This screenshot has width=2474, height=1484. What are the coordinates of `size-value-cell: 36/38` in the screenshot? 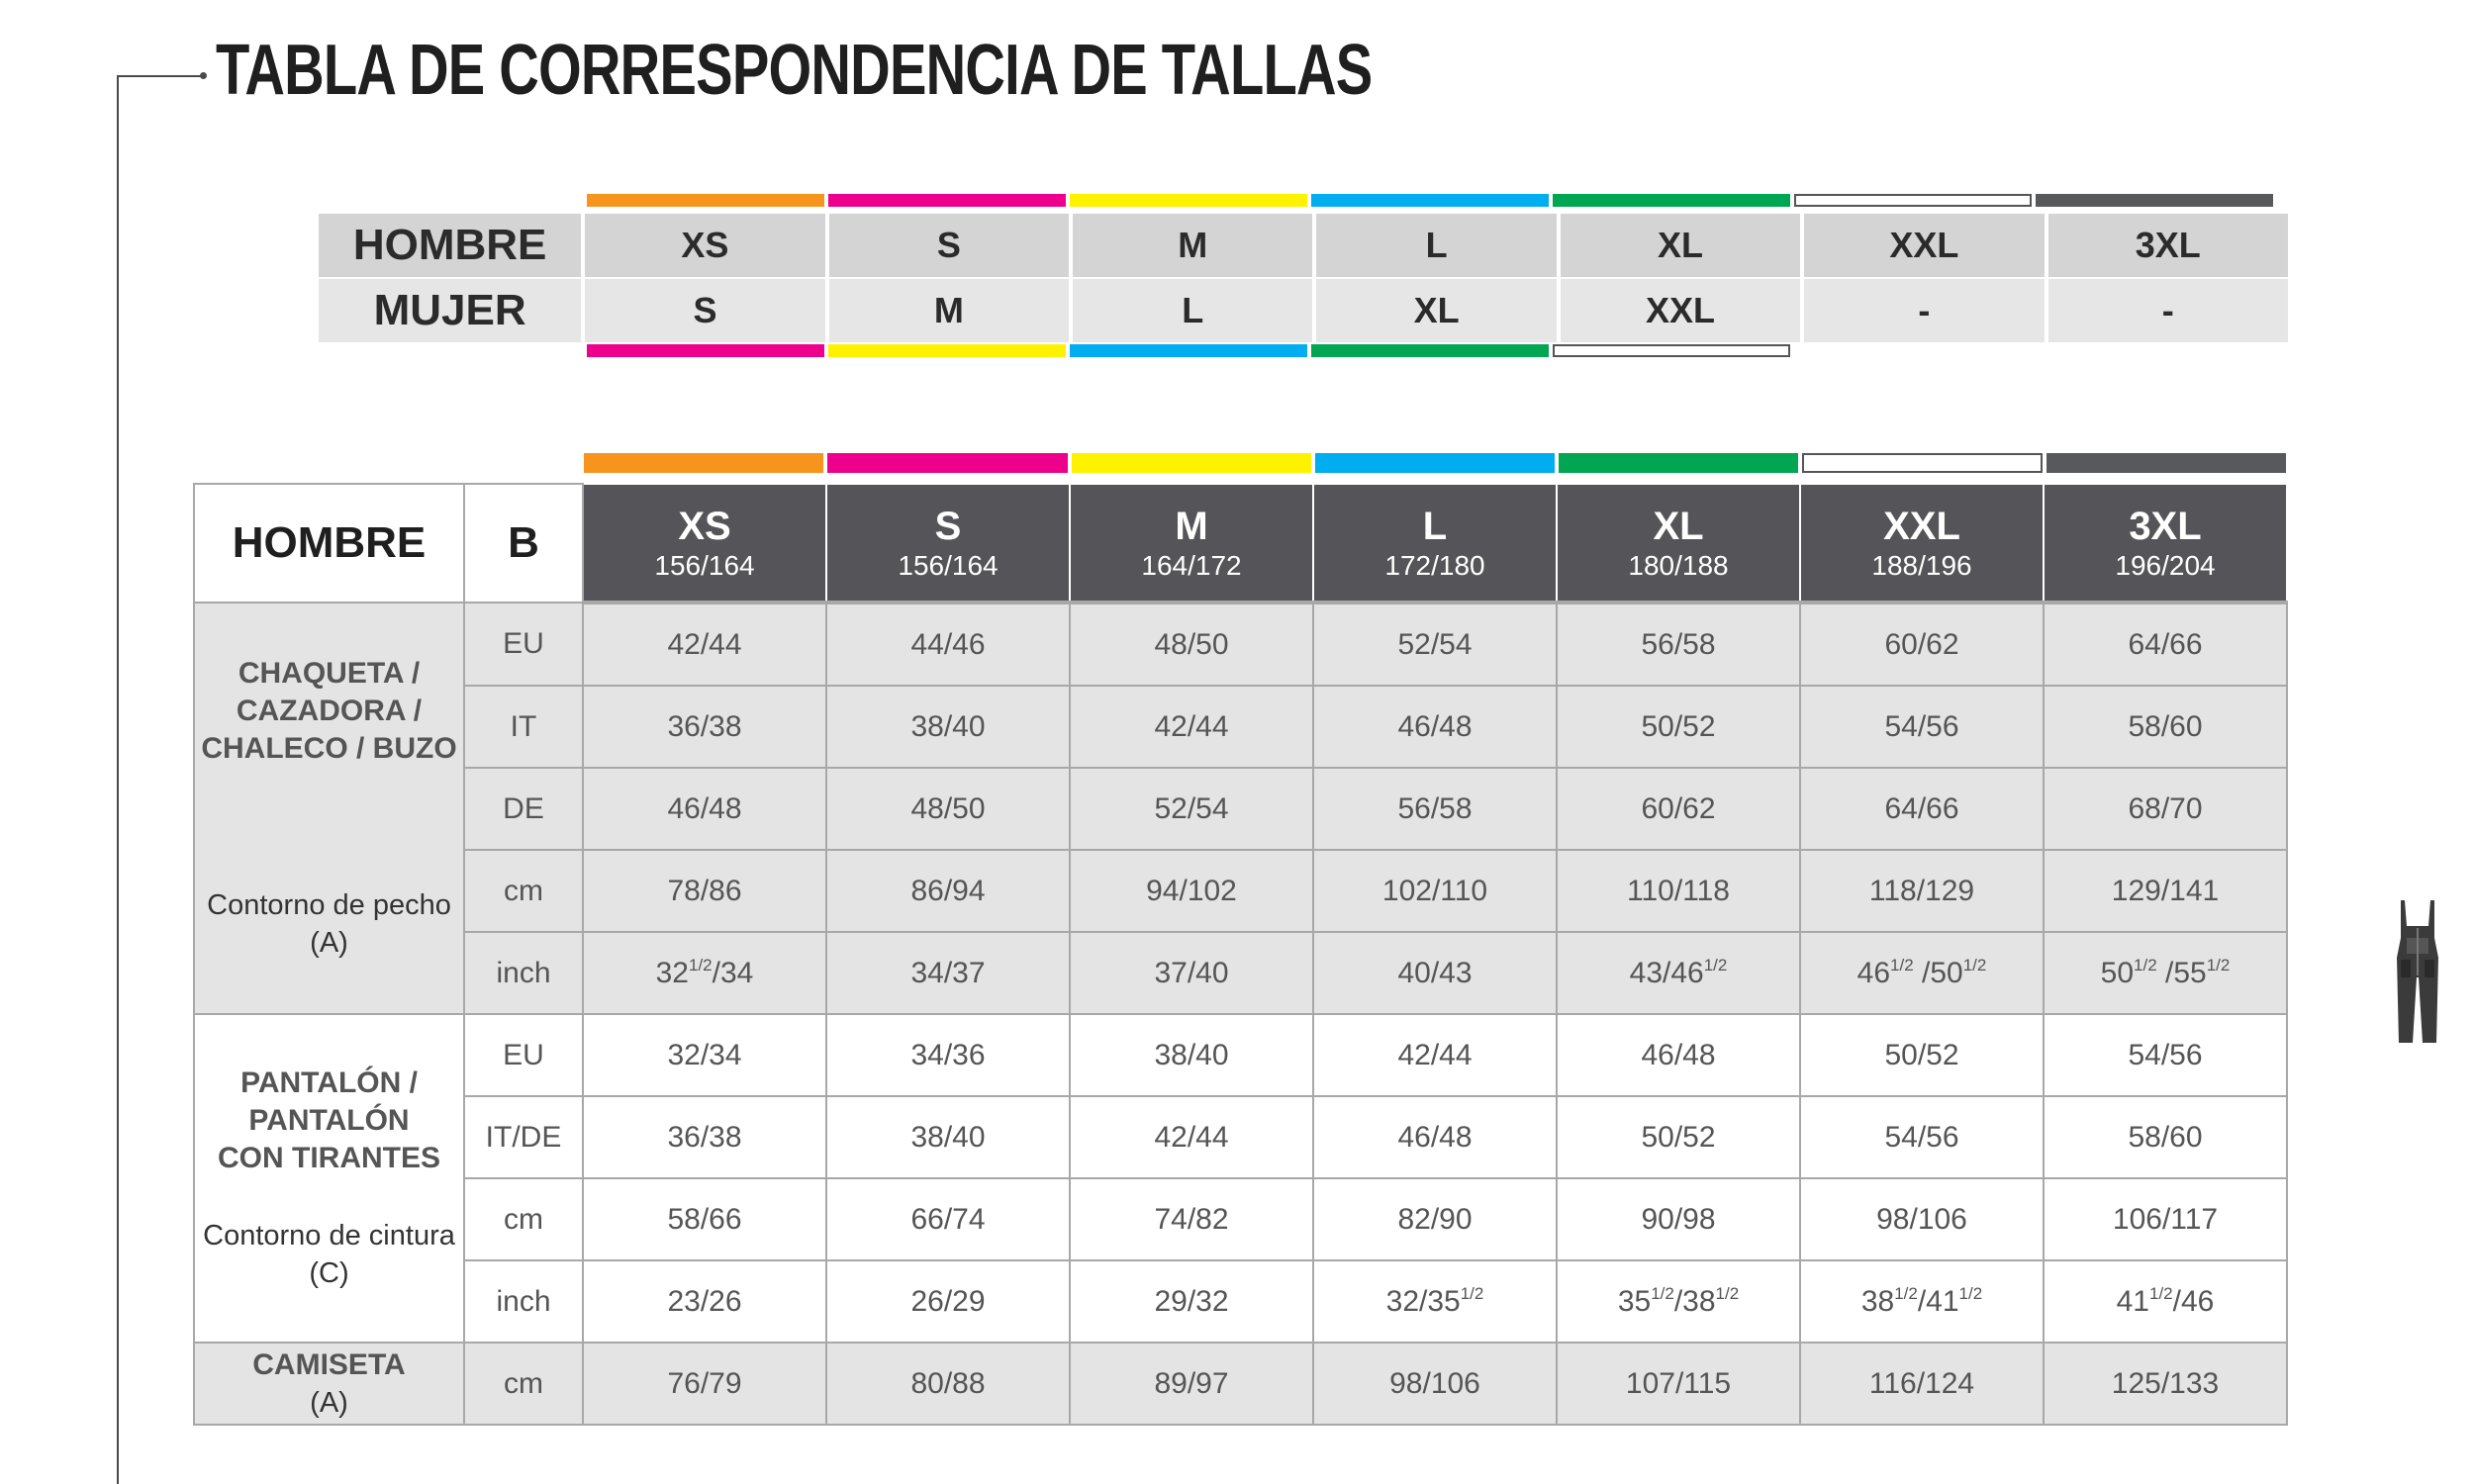 It's located at (705, 1137).